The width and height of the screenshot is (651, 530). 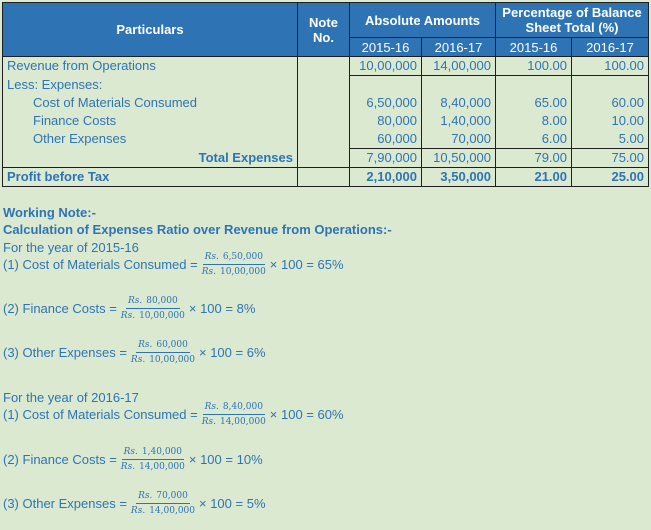 I want to click on cell: 7,90,000, so click(x=385, y=158).